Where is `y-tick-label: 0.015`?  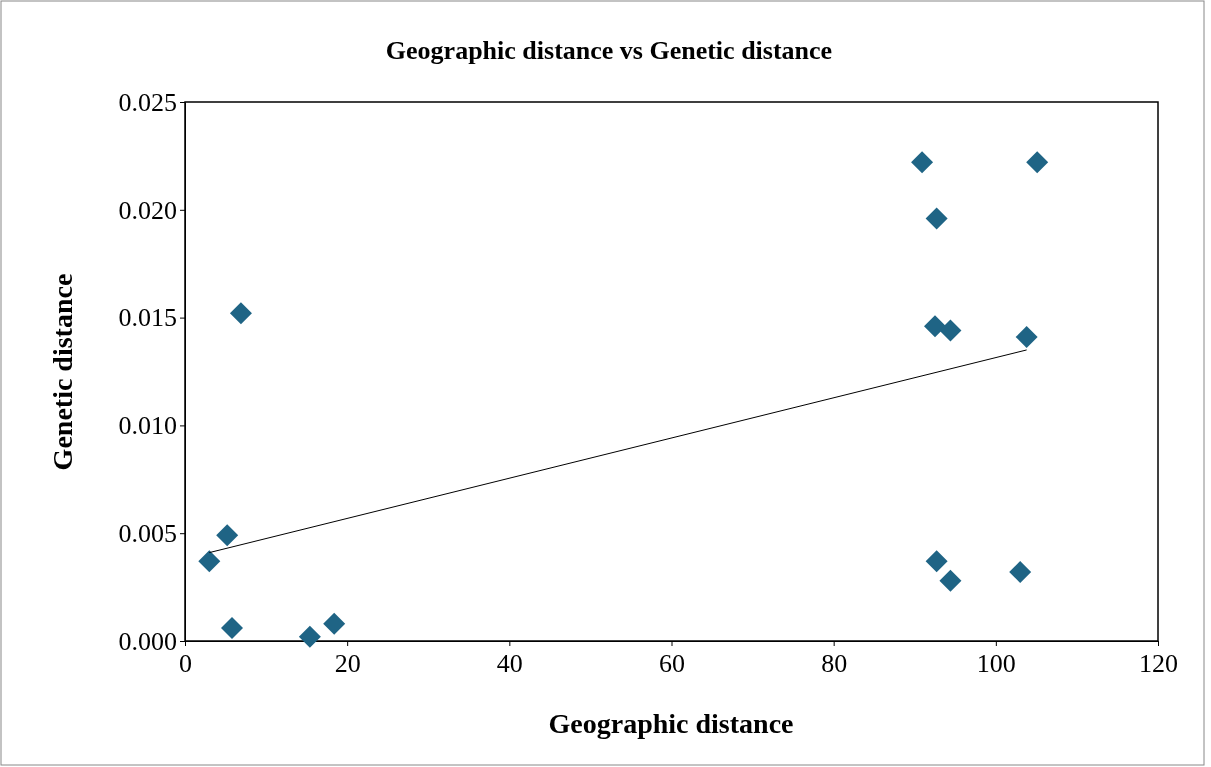
y-tick-label: 0.015 is located at coordinates (147, 318).